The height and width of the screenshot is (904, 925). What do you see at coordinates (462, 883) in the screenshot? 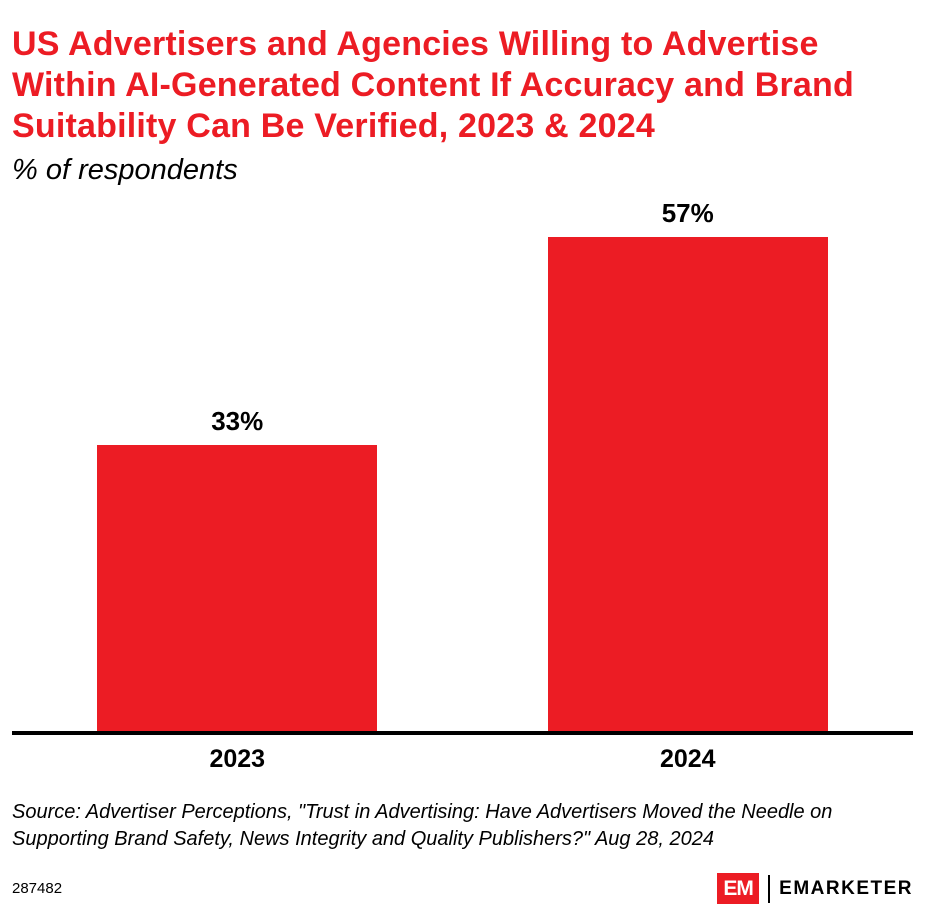
I see `footer: 287482 EM EMARKETER` at bounding box center [462, 883].